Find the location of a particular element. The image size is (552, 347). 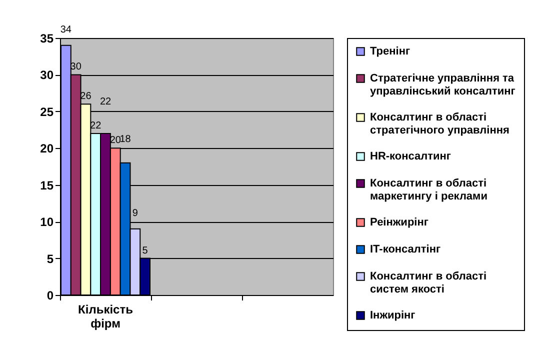

data-label: 26 is located at coordinates (86, 96).